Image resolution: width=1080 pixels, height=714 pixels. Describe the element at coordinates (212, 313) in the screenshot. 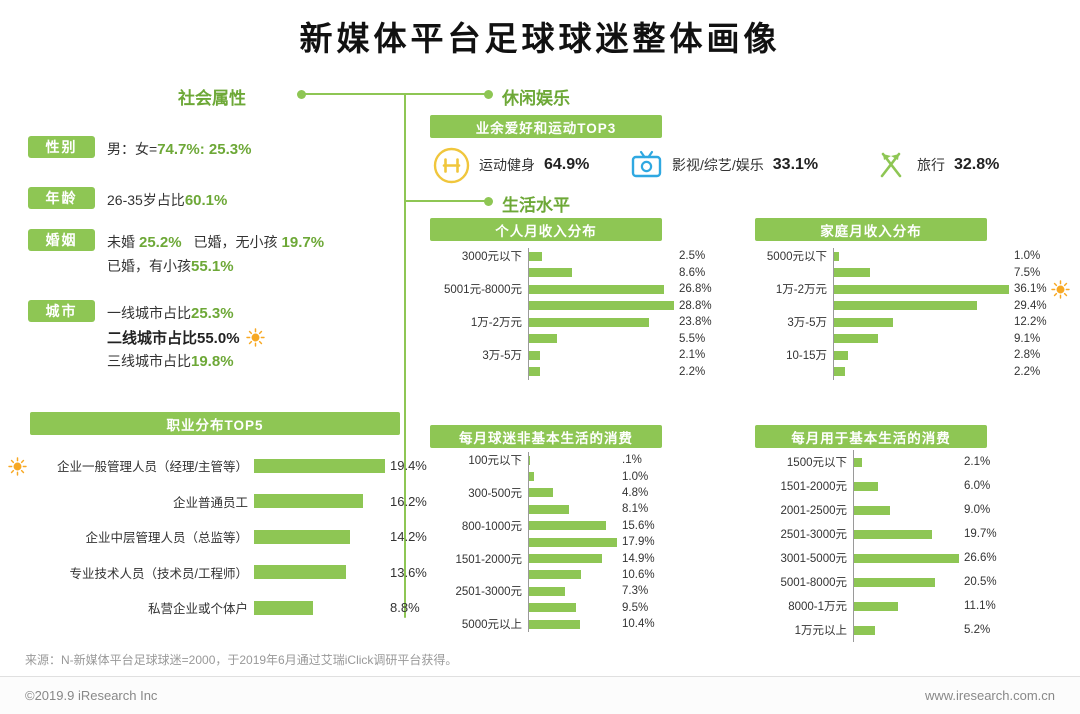

I see `city-tier1-value: 25.3%` at that location.